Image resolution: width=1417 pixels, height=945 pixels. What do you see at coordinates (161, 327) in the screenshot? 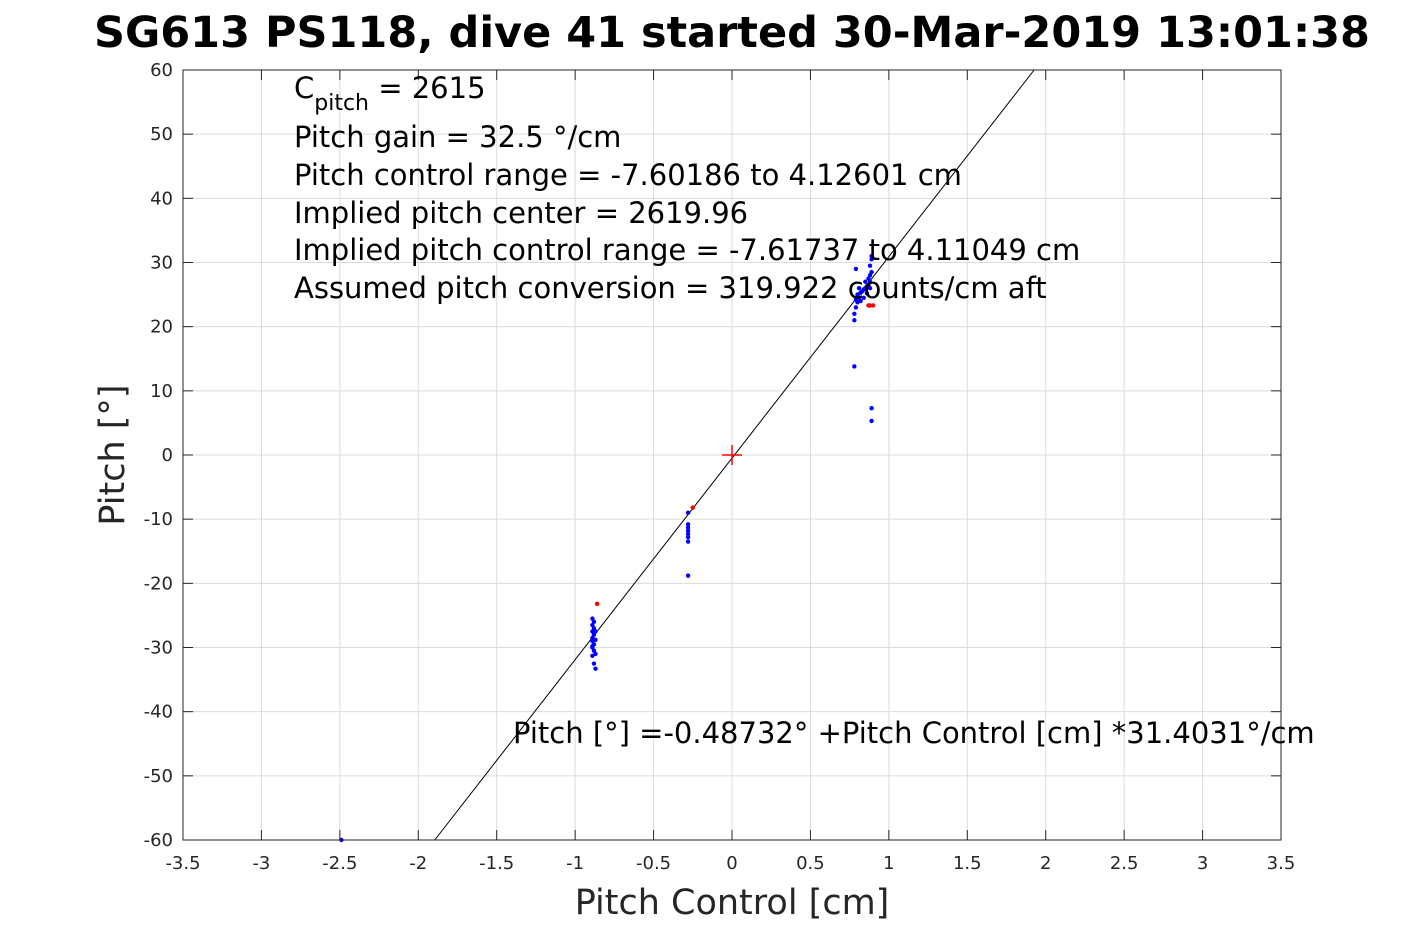
I see `y-tick-label: 20` at bounding box center [161, 327].